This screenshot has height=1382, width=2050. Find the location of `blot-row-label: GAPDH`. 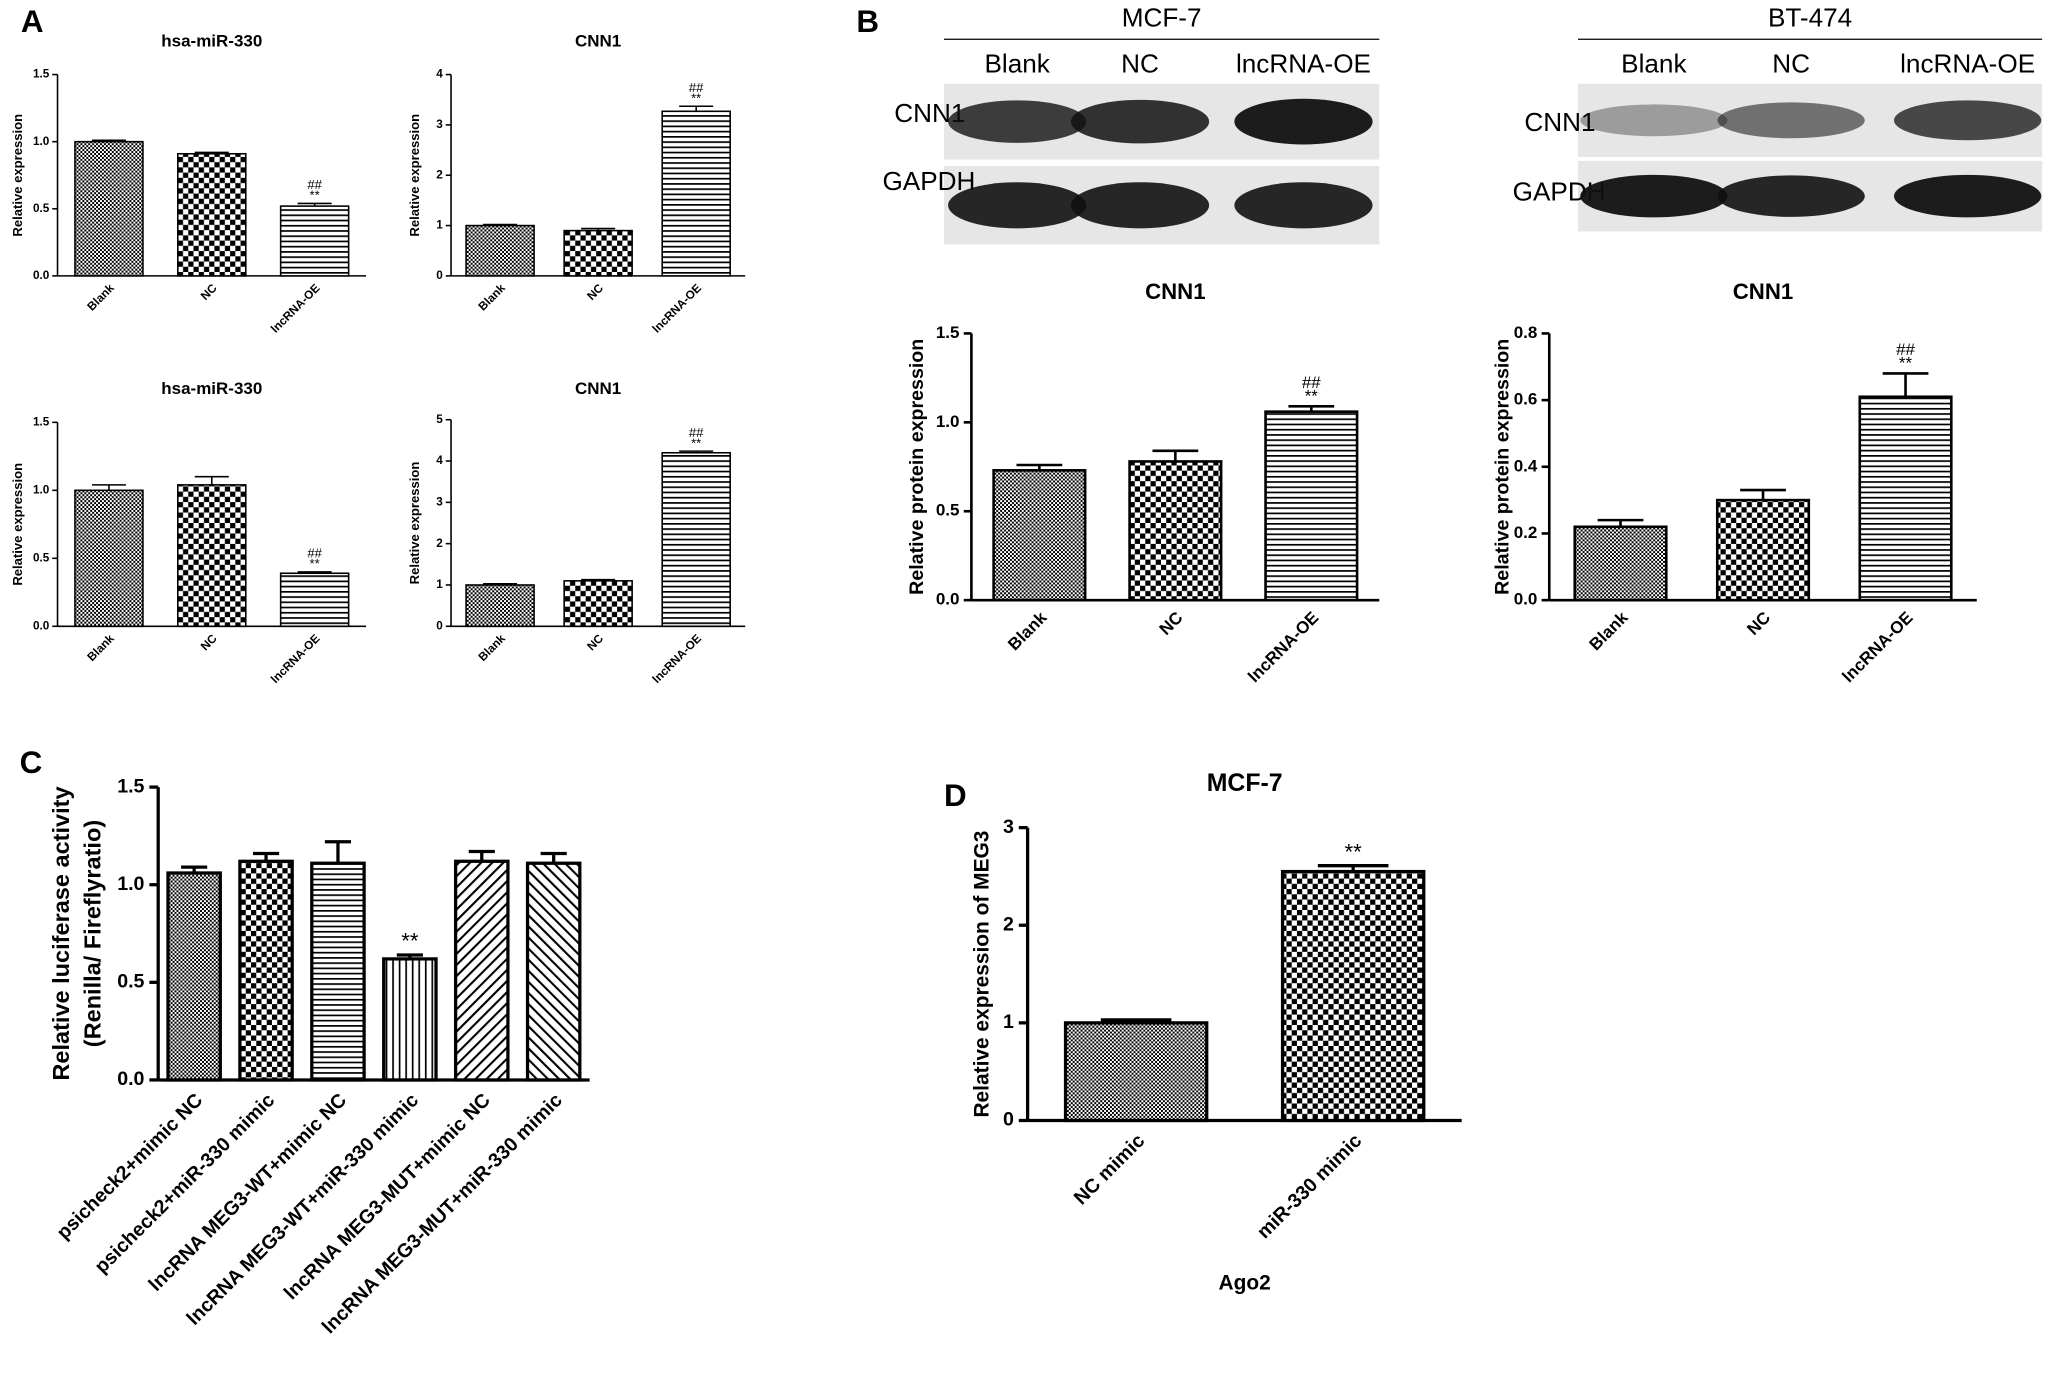

blot-row-label: GAPDH is located at coordinates (928, 181).